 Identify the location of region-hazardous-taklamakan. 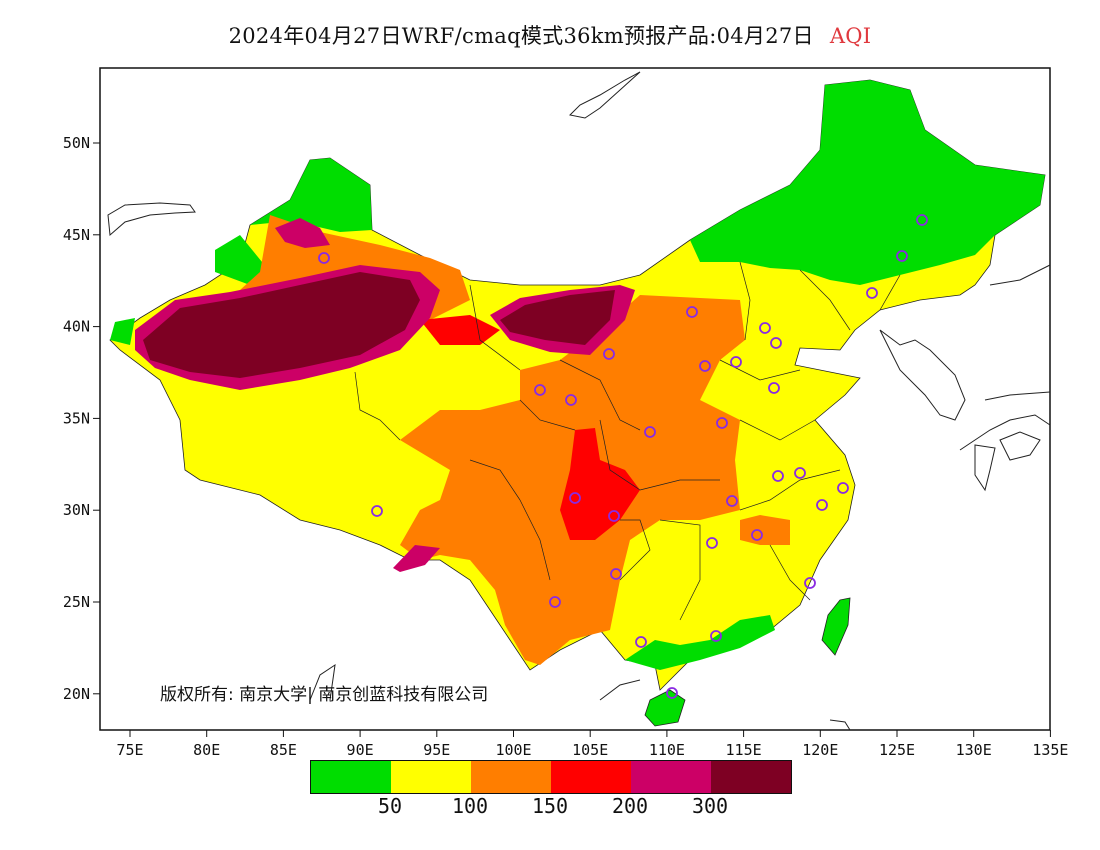
(281, 325).